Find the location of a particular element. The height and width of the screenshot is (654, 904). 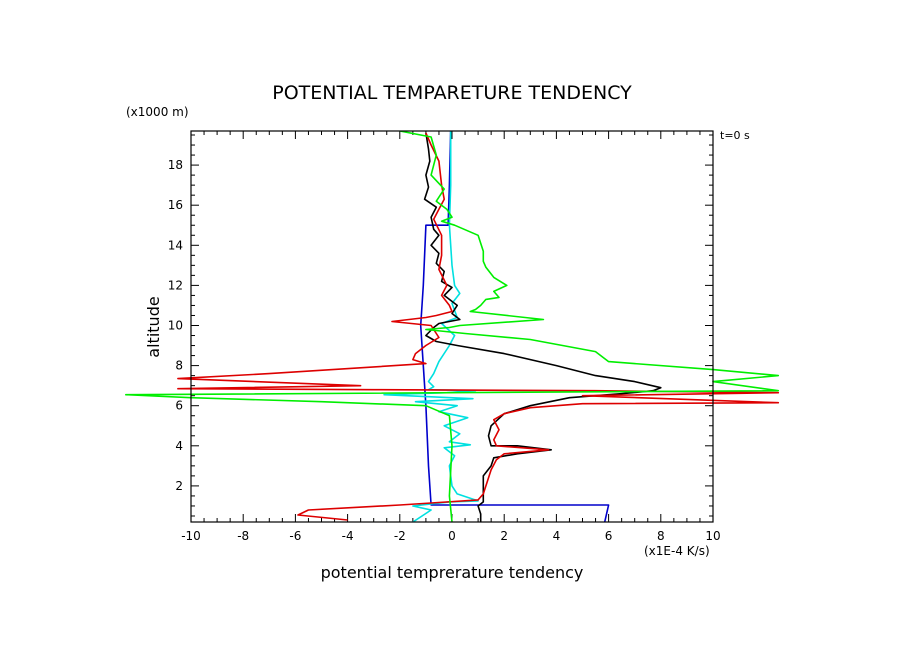

x-tick-label: 4 is located at coordinates (557, 536).